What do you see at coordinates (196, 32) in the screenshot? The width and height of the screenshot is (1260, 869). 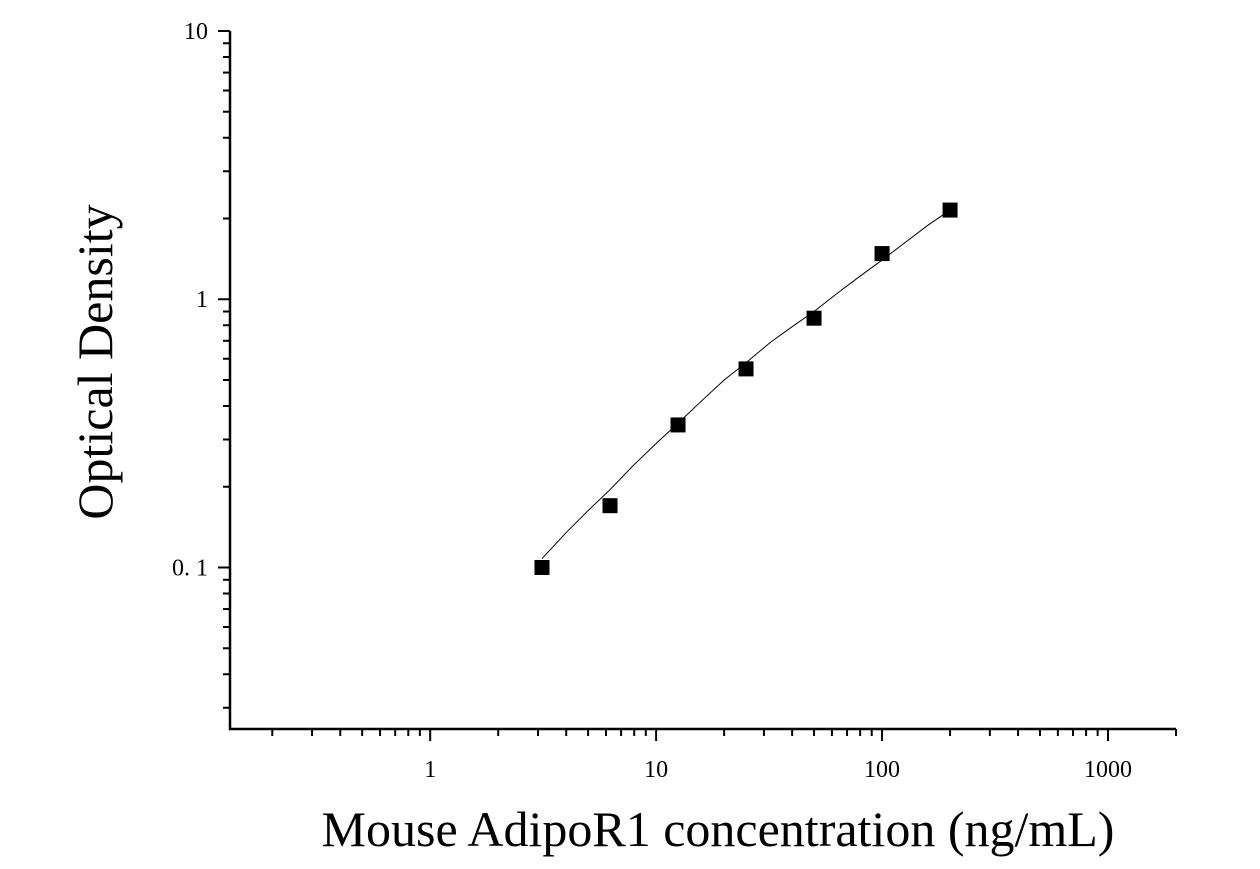 I see `y-tick-label: 10` at bounding box center [196, 32].